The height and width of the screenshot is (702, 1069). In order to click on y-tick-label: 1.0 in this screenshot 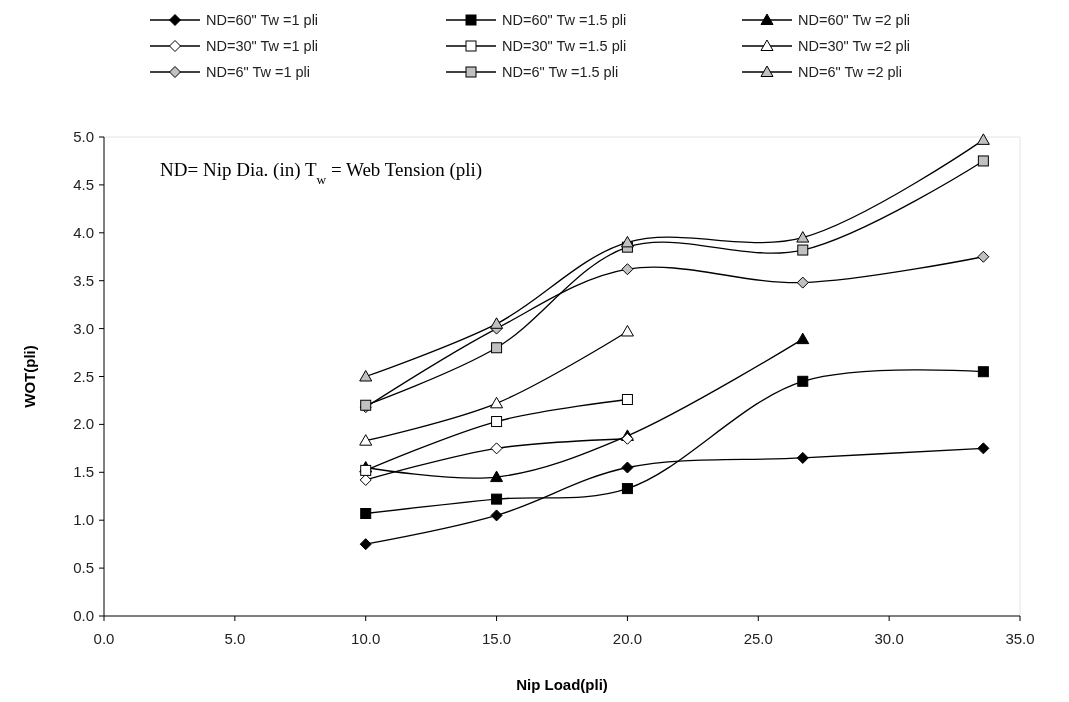, I will do `click(83, 520)`.